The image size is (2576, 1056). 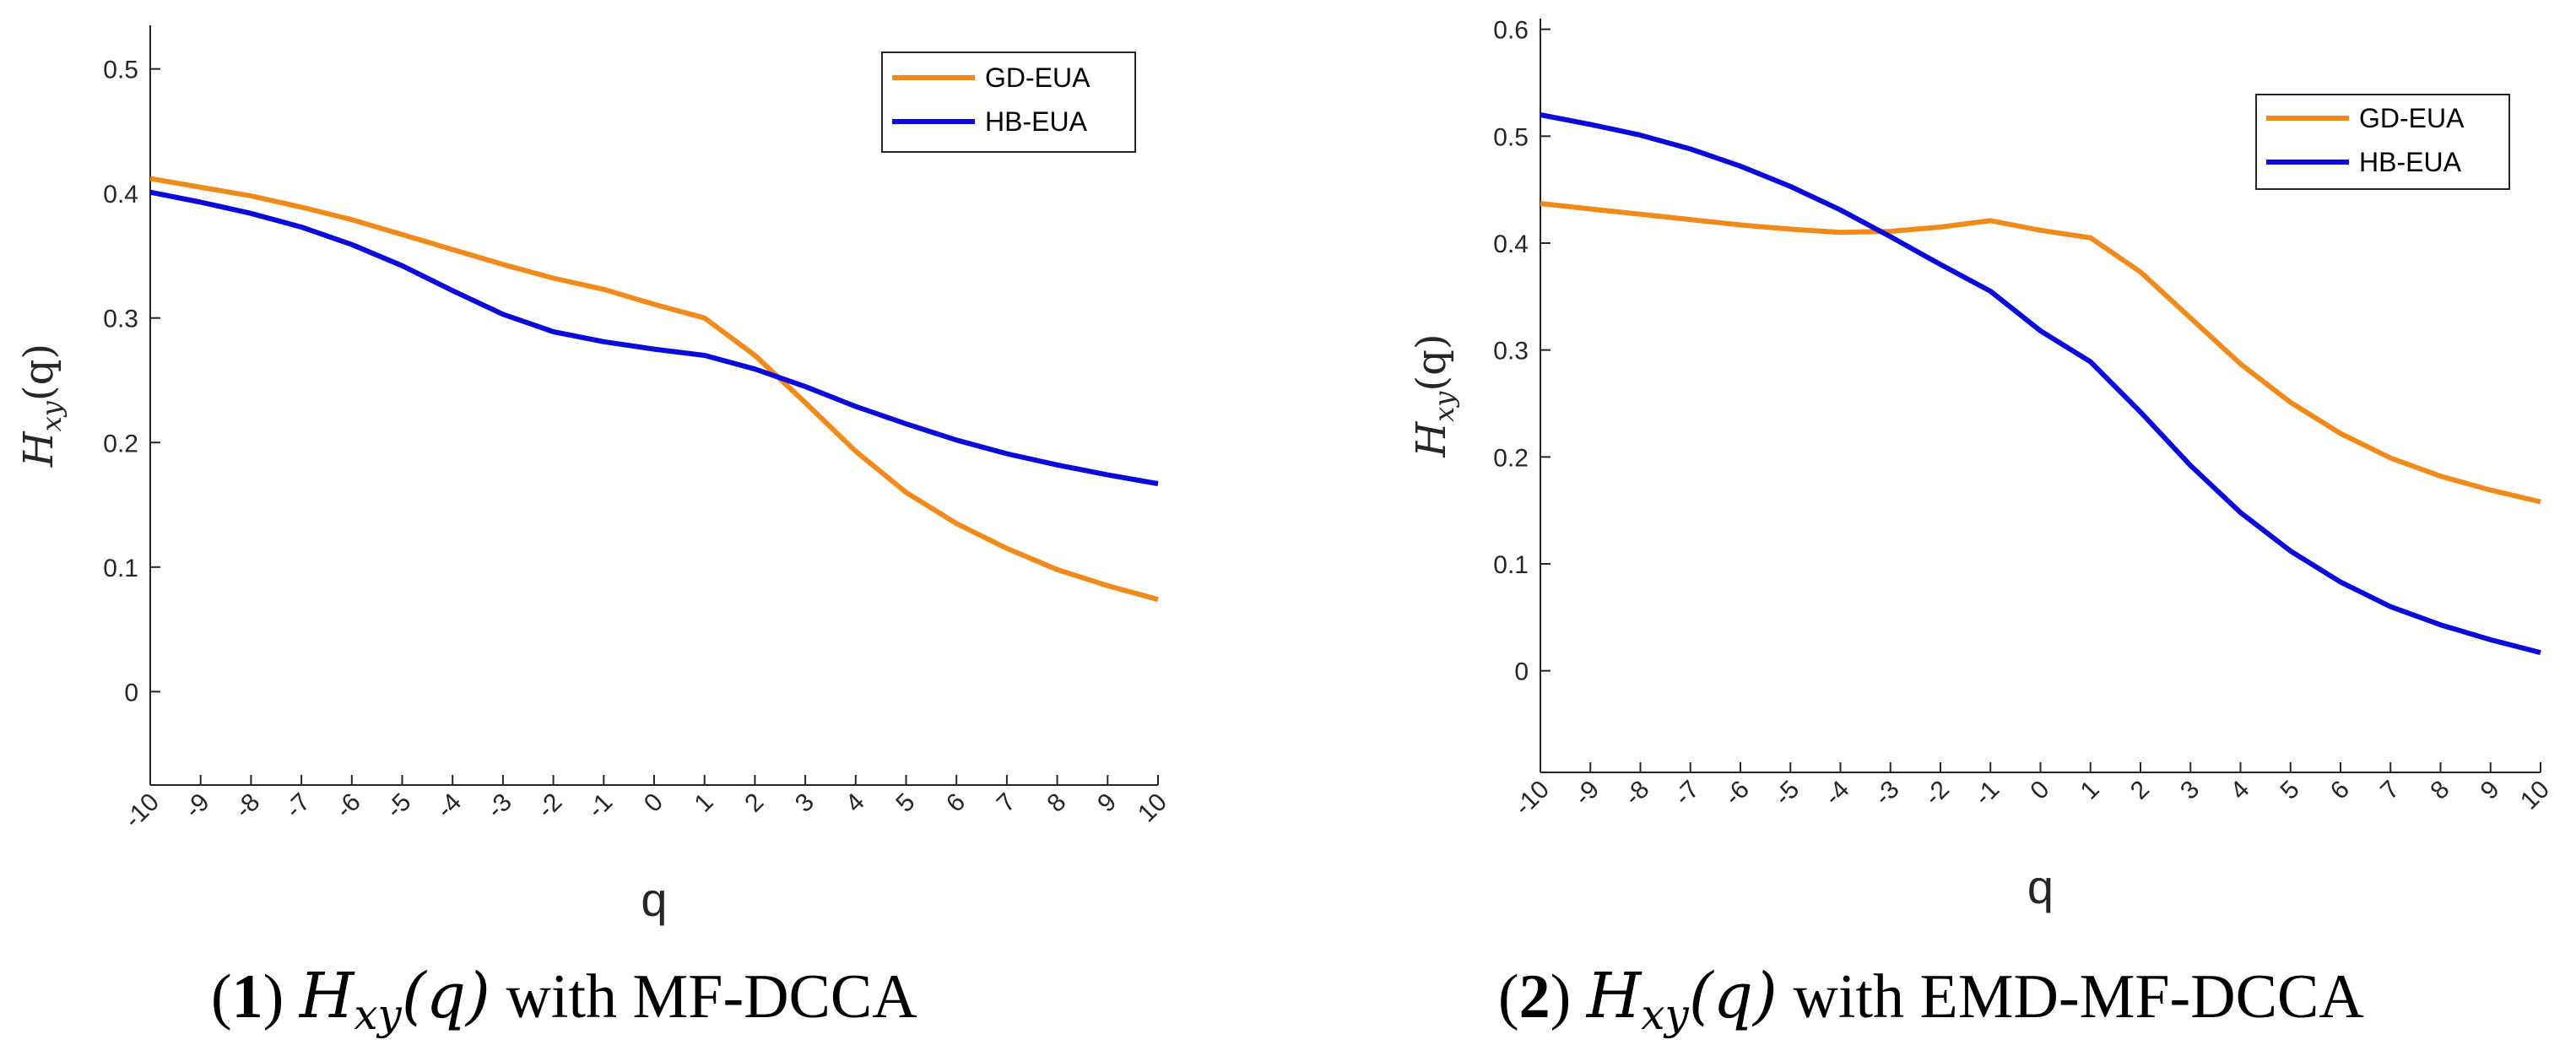 What do you see at coordinates (1931, 999) in the screenshot?
I see `panel-caption: (2) Hxy(q) with EMD-MF-DCCA` at bounding box center [1931, 999].